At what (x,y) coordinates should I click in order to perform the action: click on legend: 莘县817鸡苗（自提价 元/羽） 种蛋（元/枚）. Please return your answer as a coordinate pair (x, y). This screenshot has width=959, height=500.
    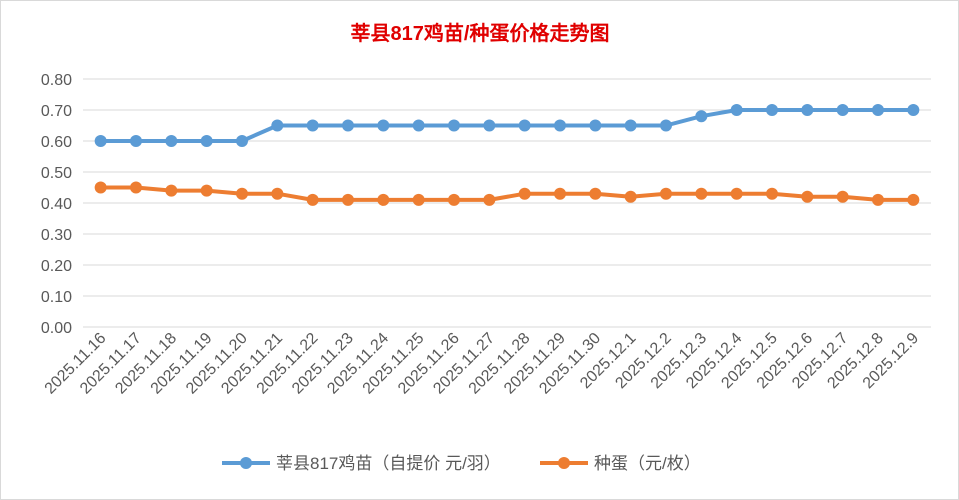
    Looking at the image, I should click on (461, 463).